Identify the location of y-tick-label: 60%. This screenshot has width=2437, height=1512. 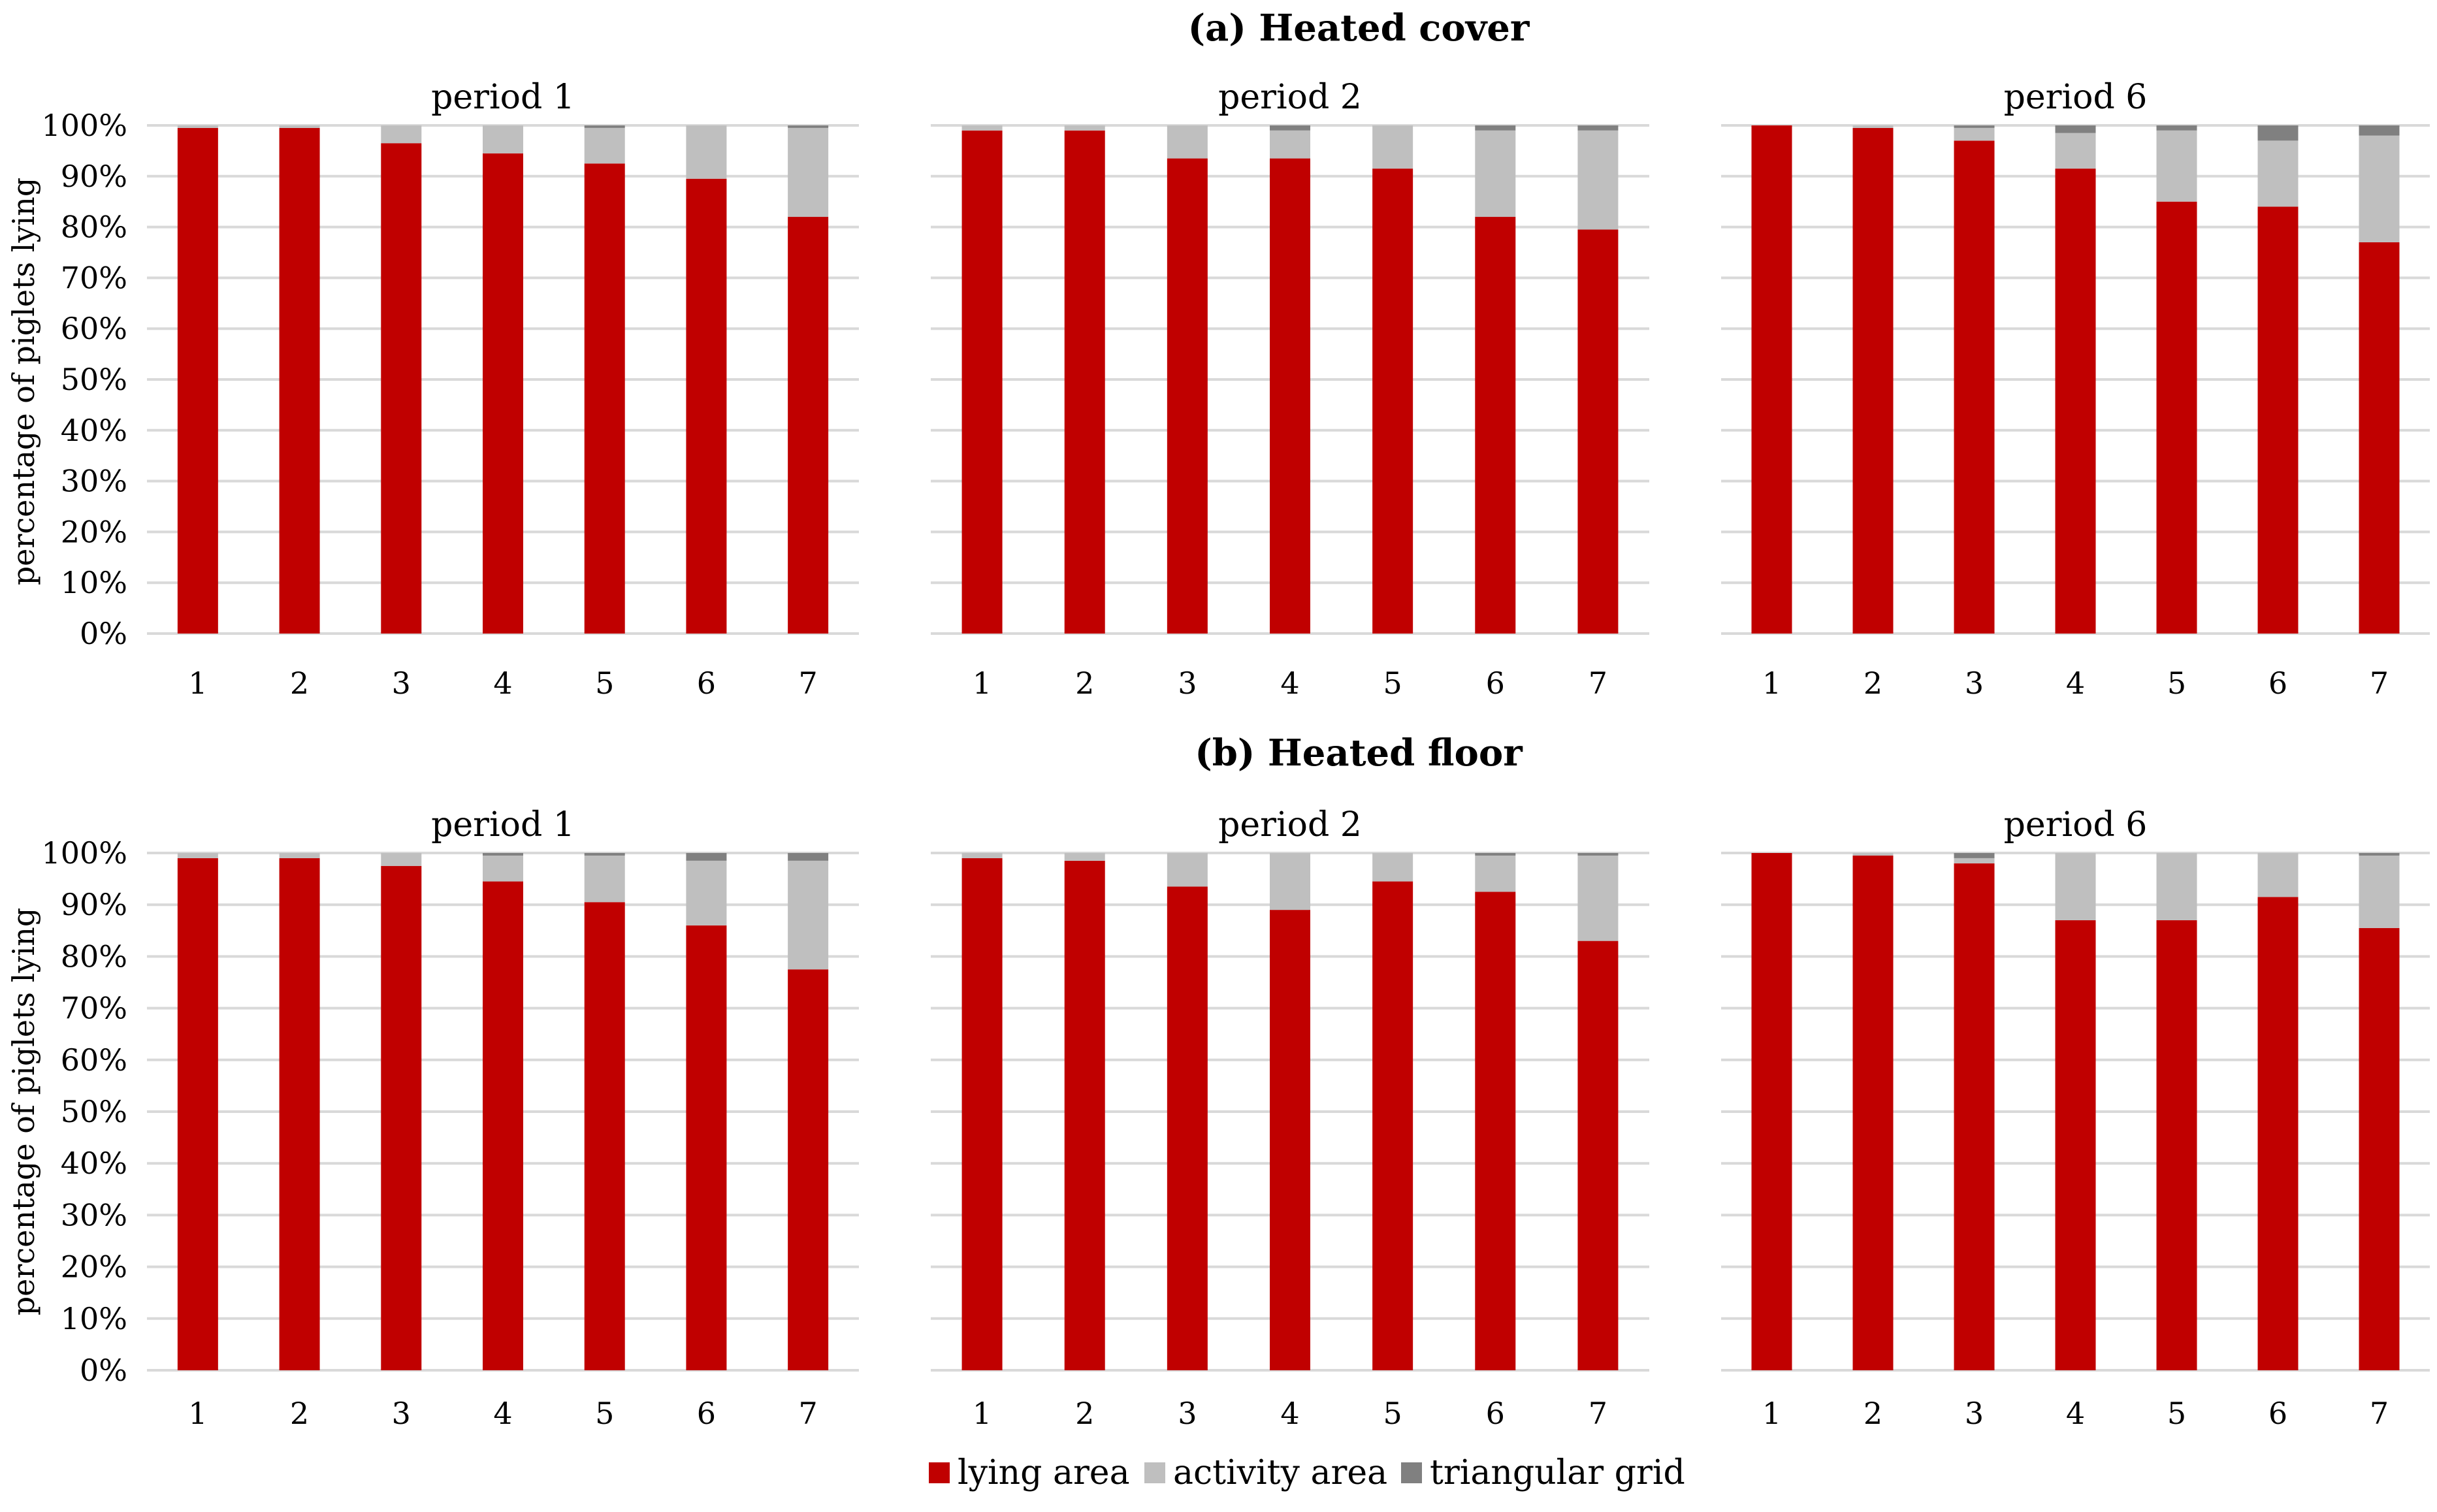
(94, 328).